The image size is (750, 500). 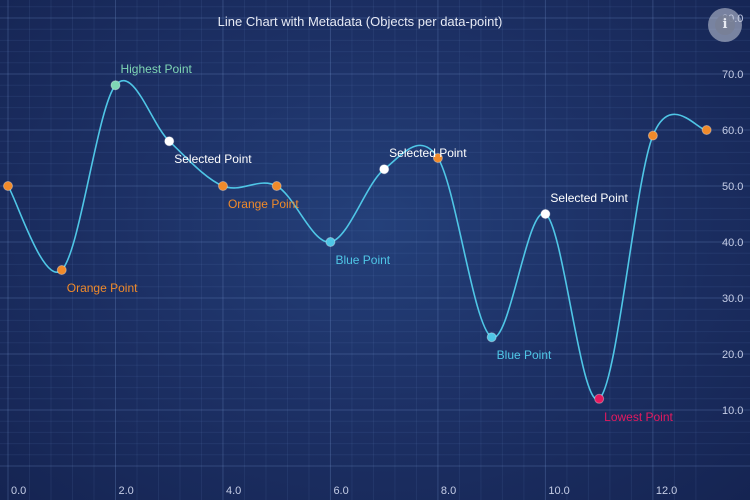 What do you see at coordinates (732, 243) in the screenshot?
I see `y-tick-label: 40.0` at bounding box center [732, 243].